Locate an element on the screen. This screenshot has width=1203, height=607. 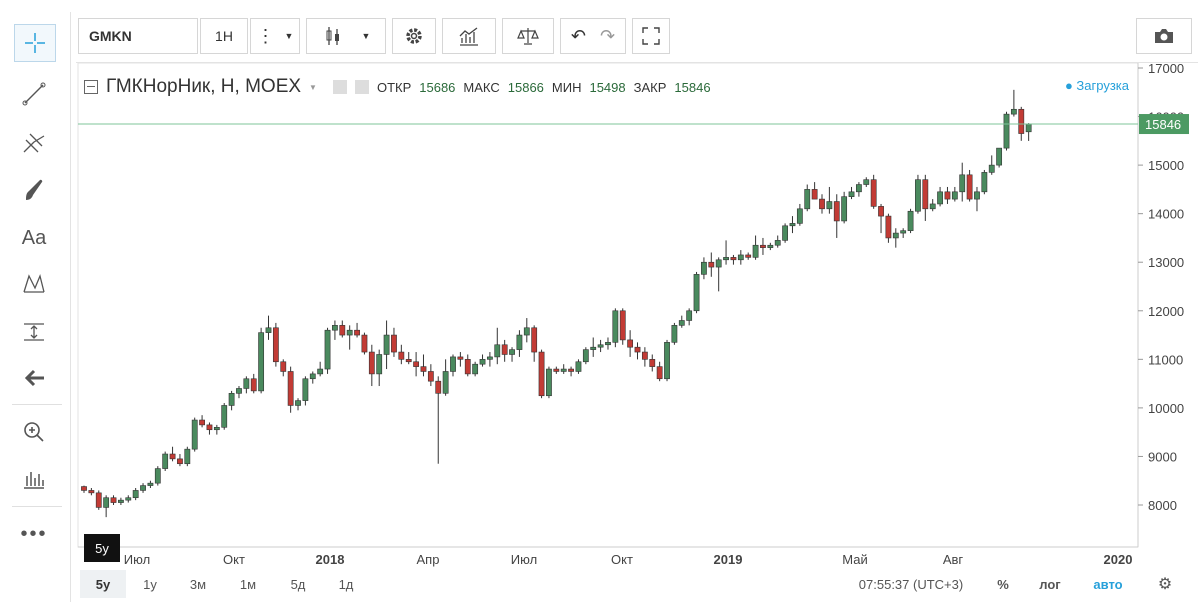
range-5y: 5у is located at coordinates (103, 584).